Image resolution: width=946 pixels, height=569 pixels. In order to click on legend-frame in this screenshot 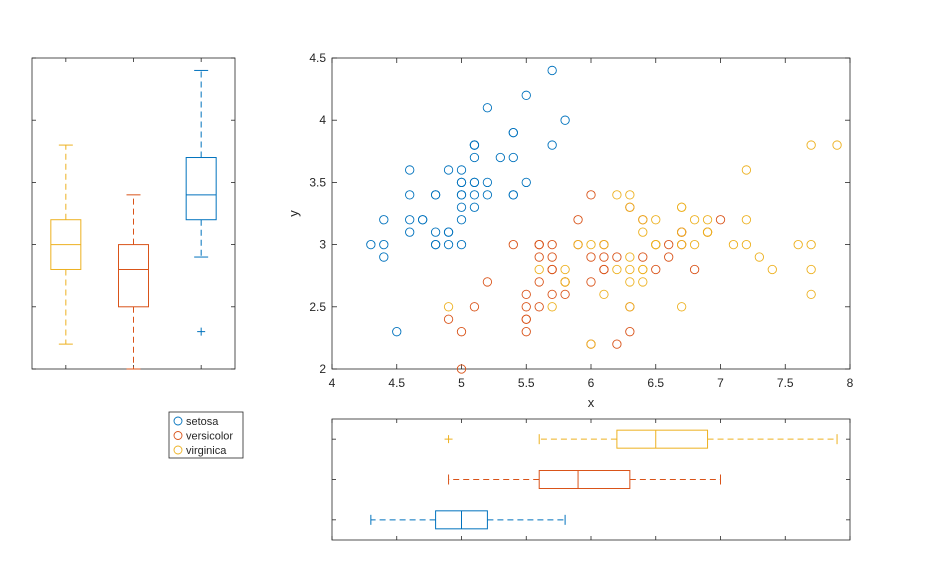, I will do `click(206, 435)`.